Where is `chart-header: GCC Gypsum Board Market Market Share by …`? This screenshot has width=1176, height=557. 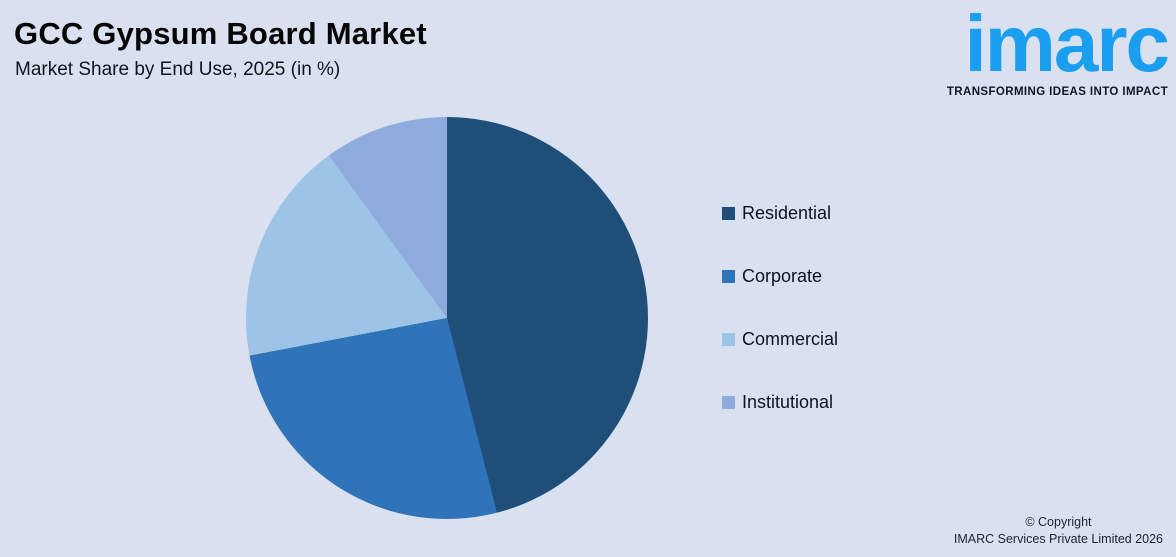 chart-header: GCC Gypsum Board Market Market Share by … is located at coordinates (220, 48).